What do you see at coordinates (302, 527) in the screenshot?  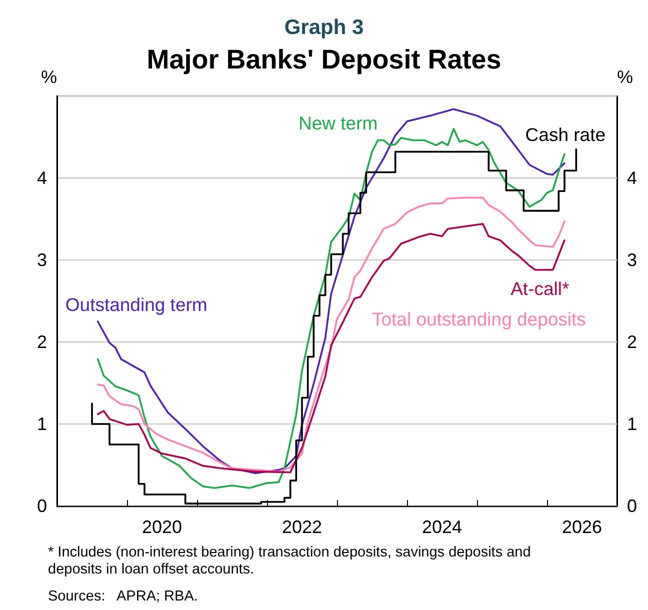 I see `x-tick-label: 2022` at bounding box center [302, 527].